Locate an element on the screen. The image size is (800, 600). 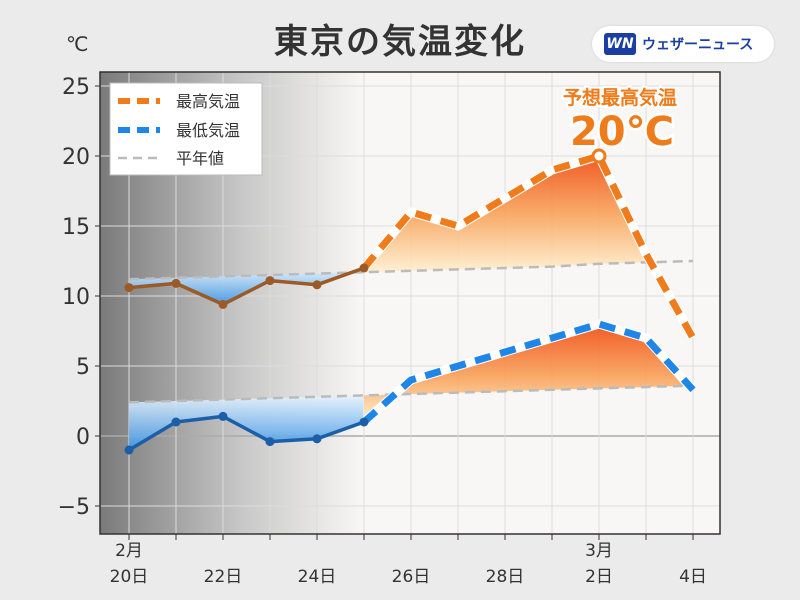
forecast-low-fill is located at coordinates (528, 373).